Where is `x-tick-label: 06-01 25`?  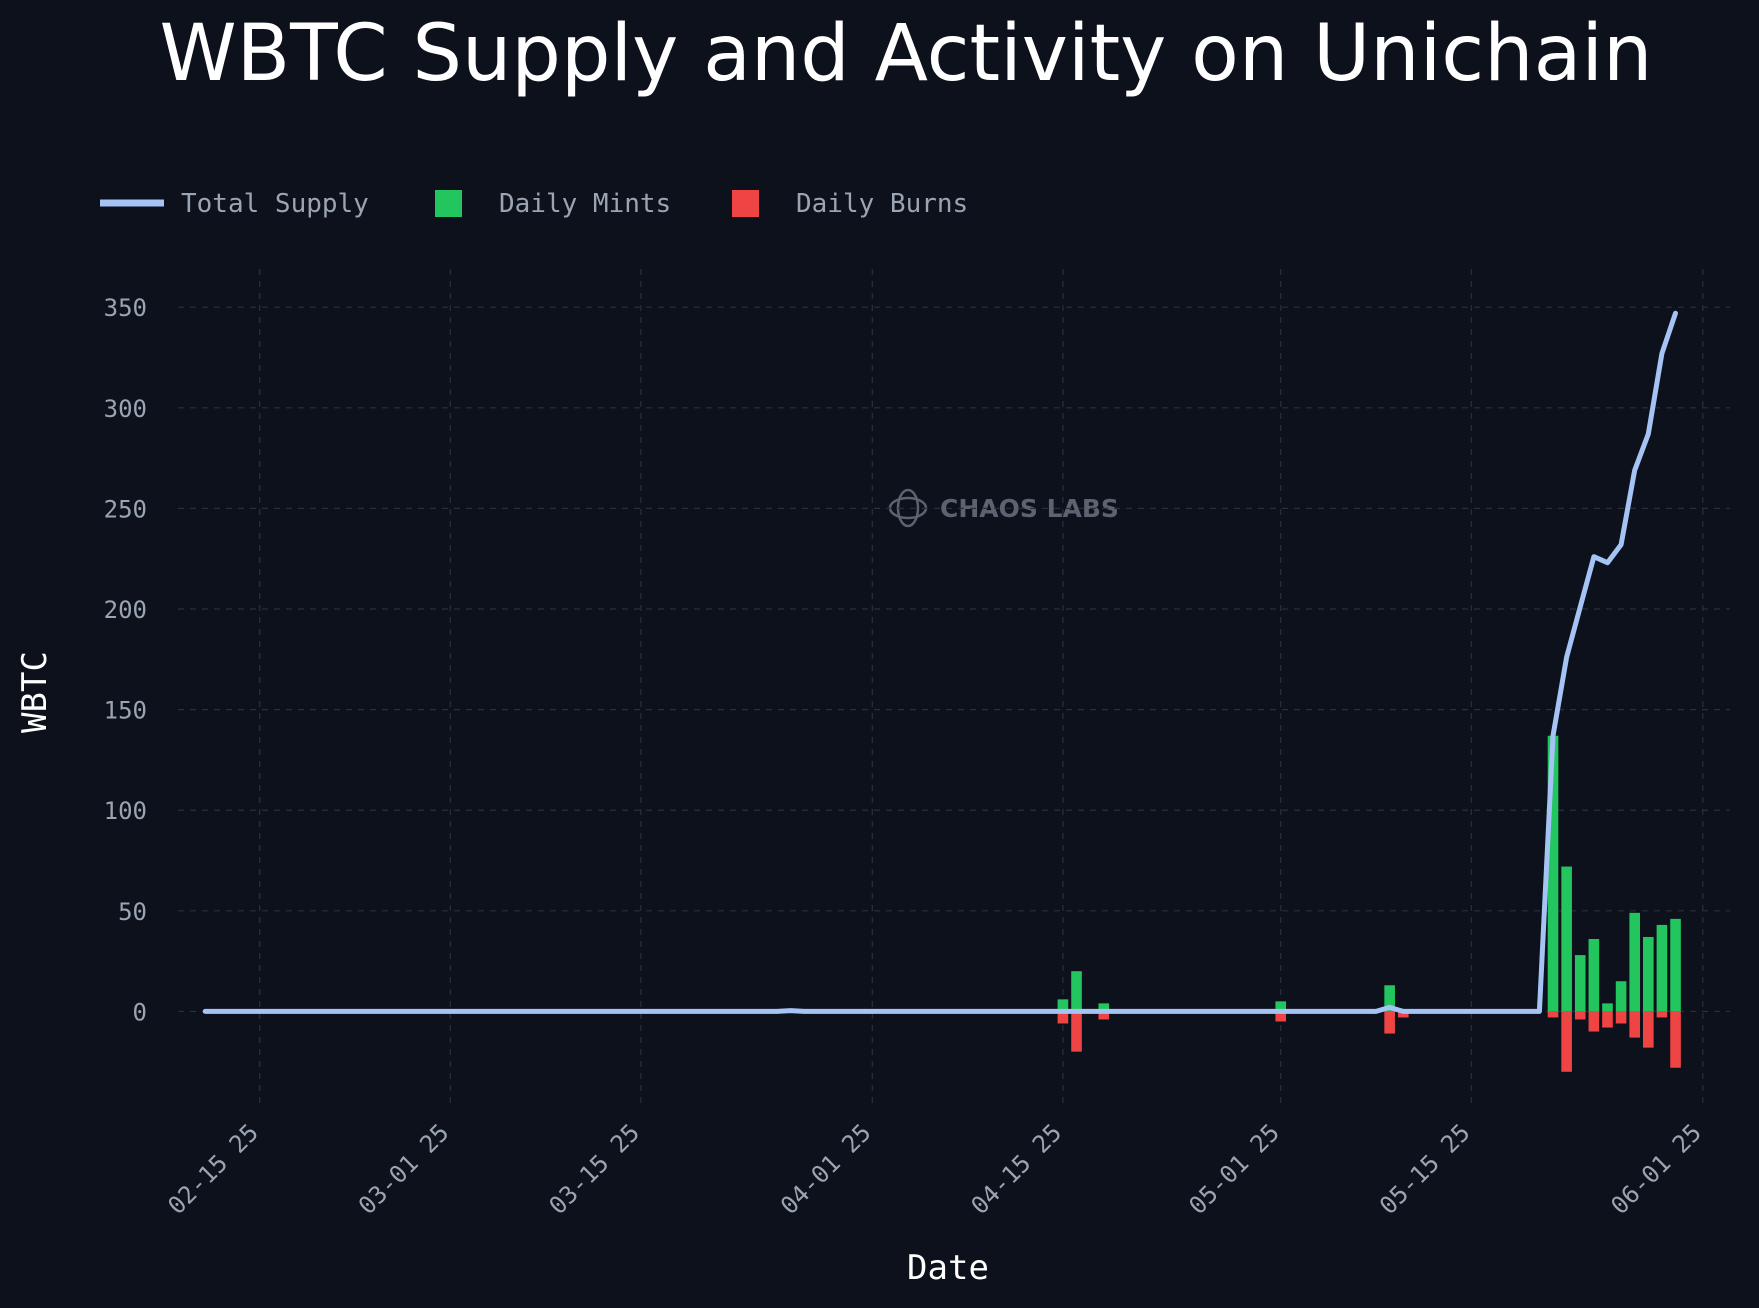 x-tick-label: 06-01 25 is located at coordinates (1656, 1169).